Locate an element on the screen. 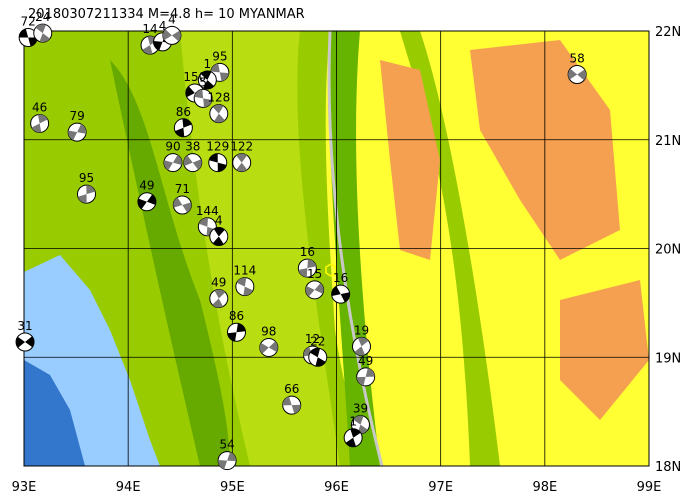 The height and width of the screenshot is (502, 694). depth-label: 79 is located at coordinates (76, 116).